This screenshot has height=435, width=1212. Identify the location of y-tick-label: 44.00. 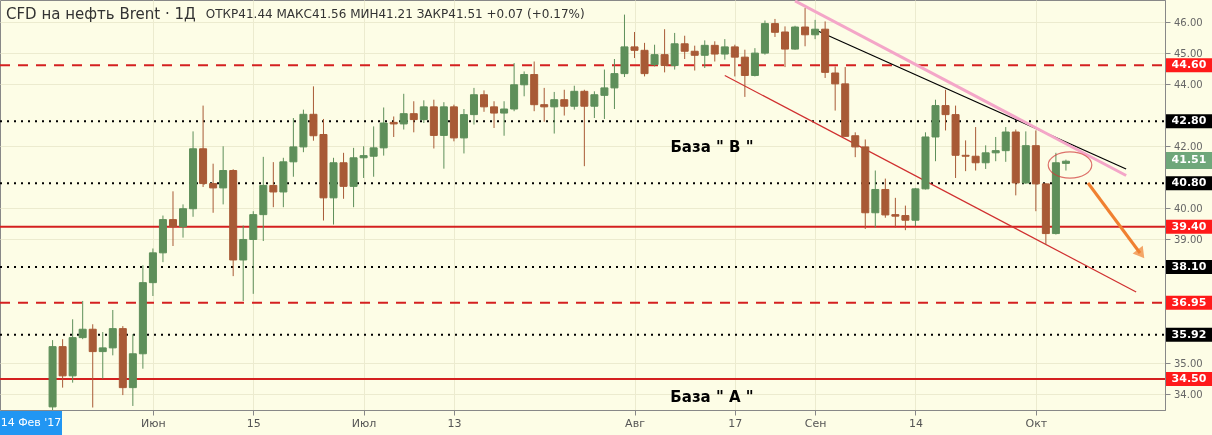
(1188, 84).